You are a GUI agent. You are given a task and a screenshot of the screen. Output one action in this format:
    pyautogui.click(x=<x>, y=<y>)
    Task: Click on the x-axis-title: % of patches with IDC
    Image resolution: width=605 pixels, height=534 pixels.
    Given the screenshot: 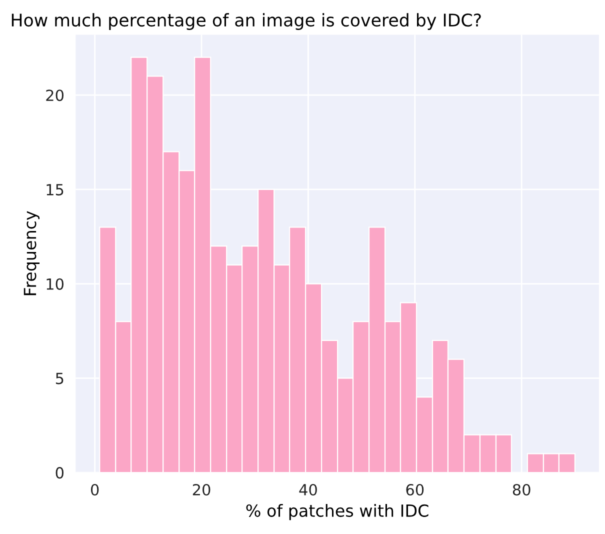 What is the action you would take?
    pyautogui.click(x=337, y=512)
    